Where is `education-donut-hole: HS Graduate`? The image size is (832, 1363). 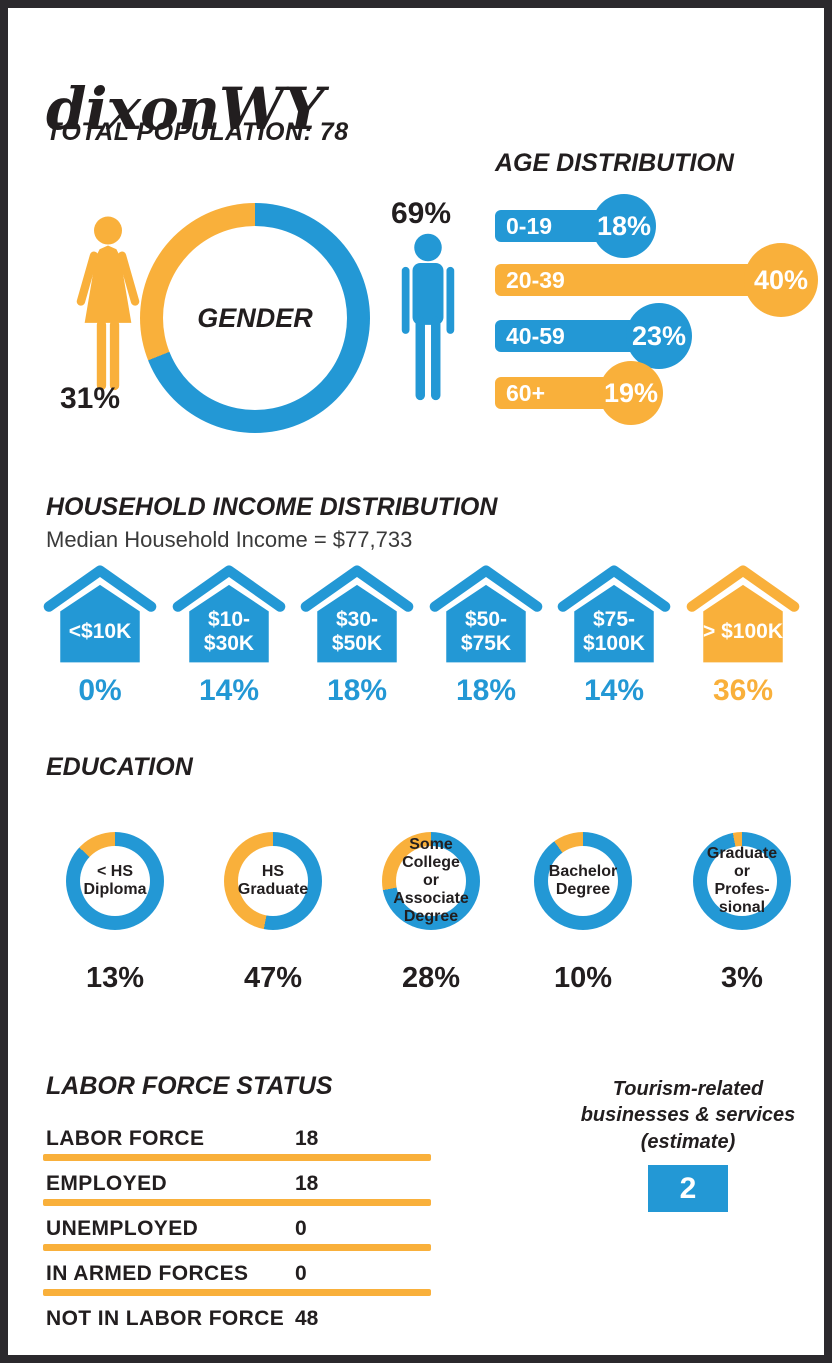
education-donut-hole: HS Graduate is located at coordinates (273, 881).